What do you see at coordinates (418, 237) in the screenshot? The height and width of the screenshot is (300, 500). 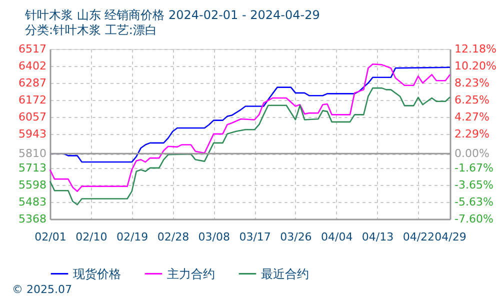 I see `x-tick-label: 04/22` at bounding box center [418, 237].